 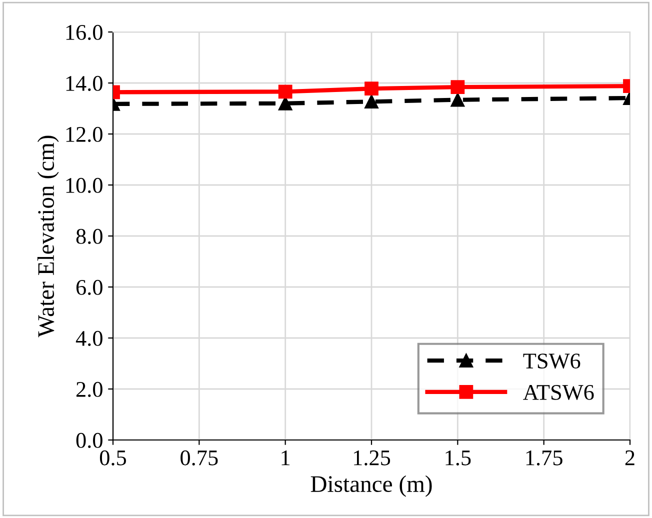 What do you see at coordinates (113, 458) in the screenshot?
I see `x-tick-label: 0.5` at bounding box center [113, 458].